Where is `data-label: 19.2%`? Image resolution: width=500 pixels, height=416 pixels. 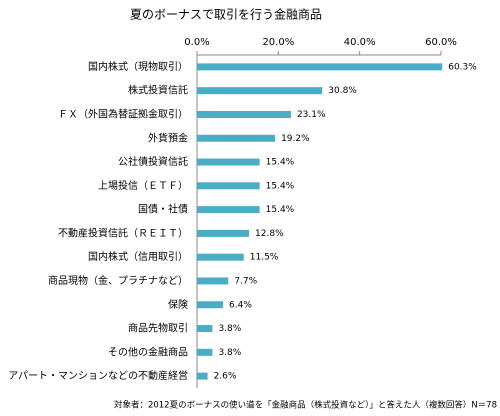 data-label: 19.2% is located at coordinates (295, 139).